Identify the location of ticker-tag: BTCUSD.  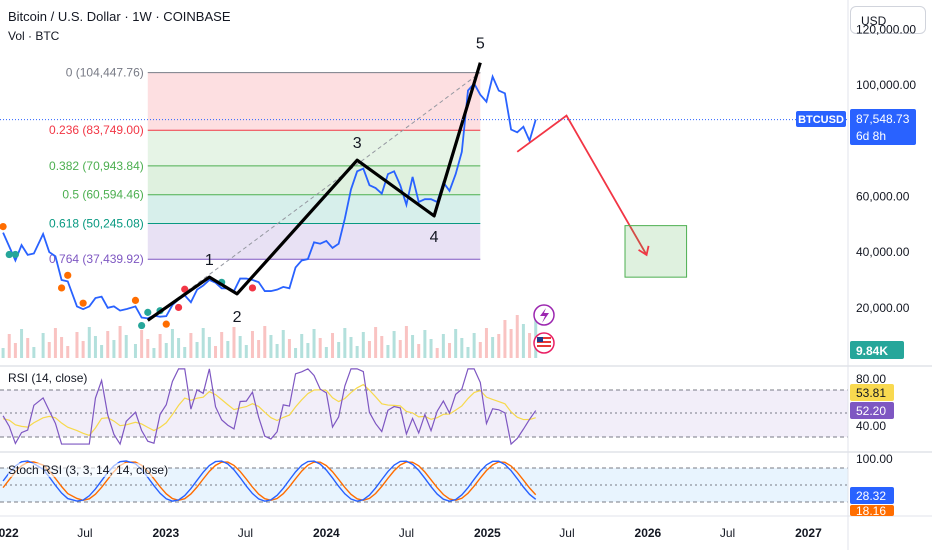
(821, 119).